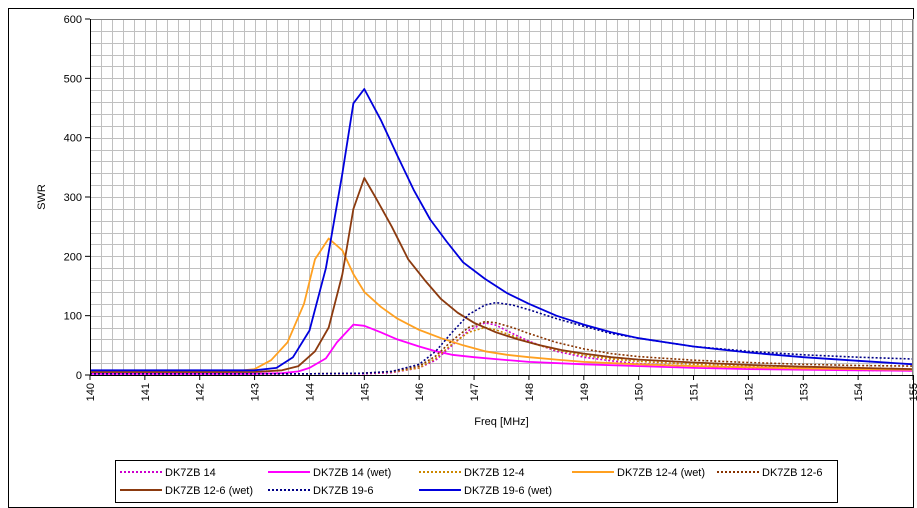  I want to click on y-tick-label: 100, so click(73, 317).